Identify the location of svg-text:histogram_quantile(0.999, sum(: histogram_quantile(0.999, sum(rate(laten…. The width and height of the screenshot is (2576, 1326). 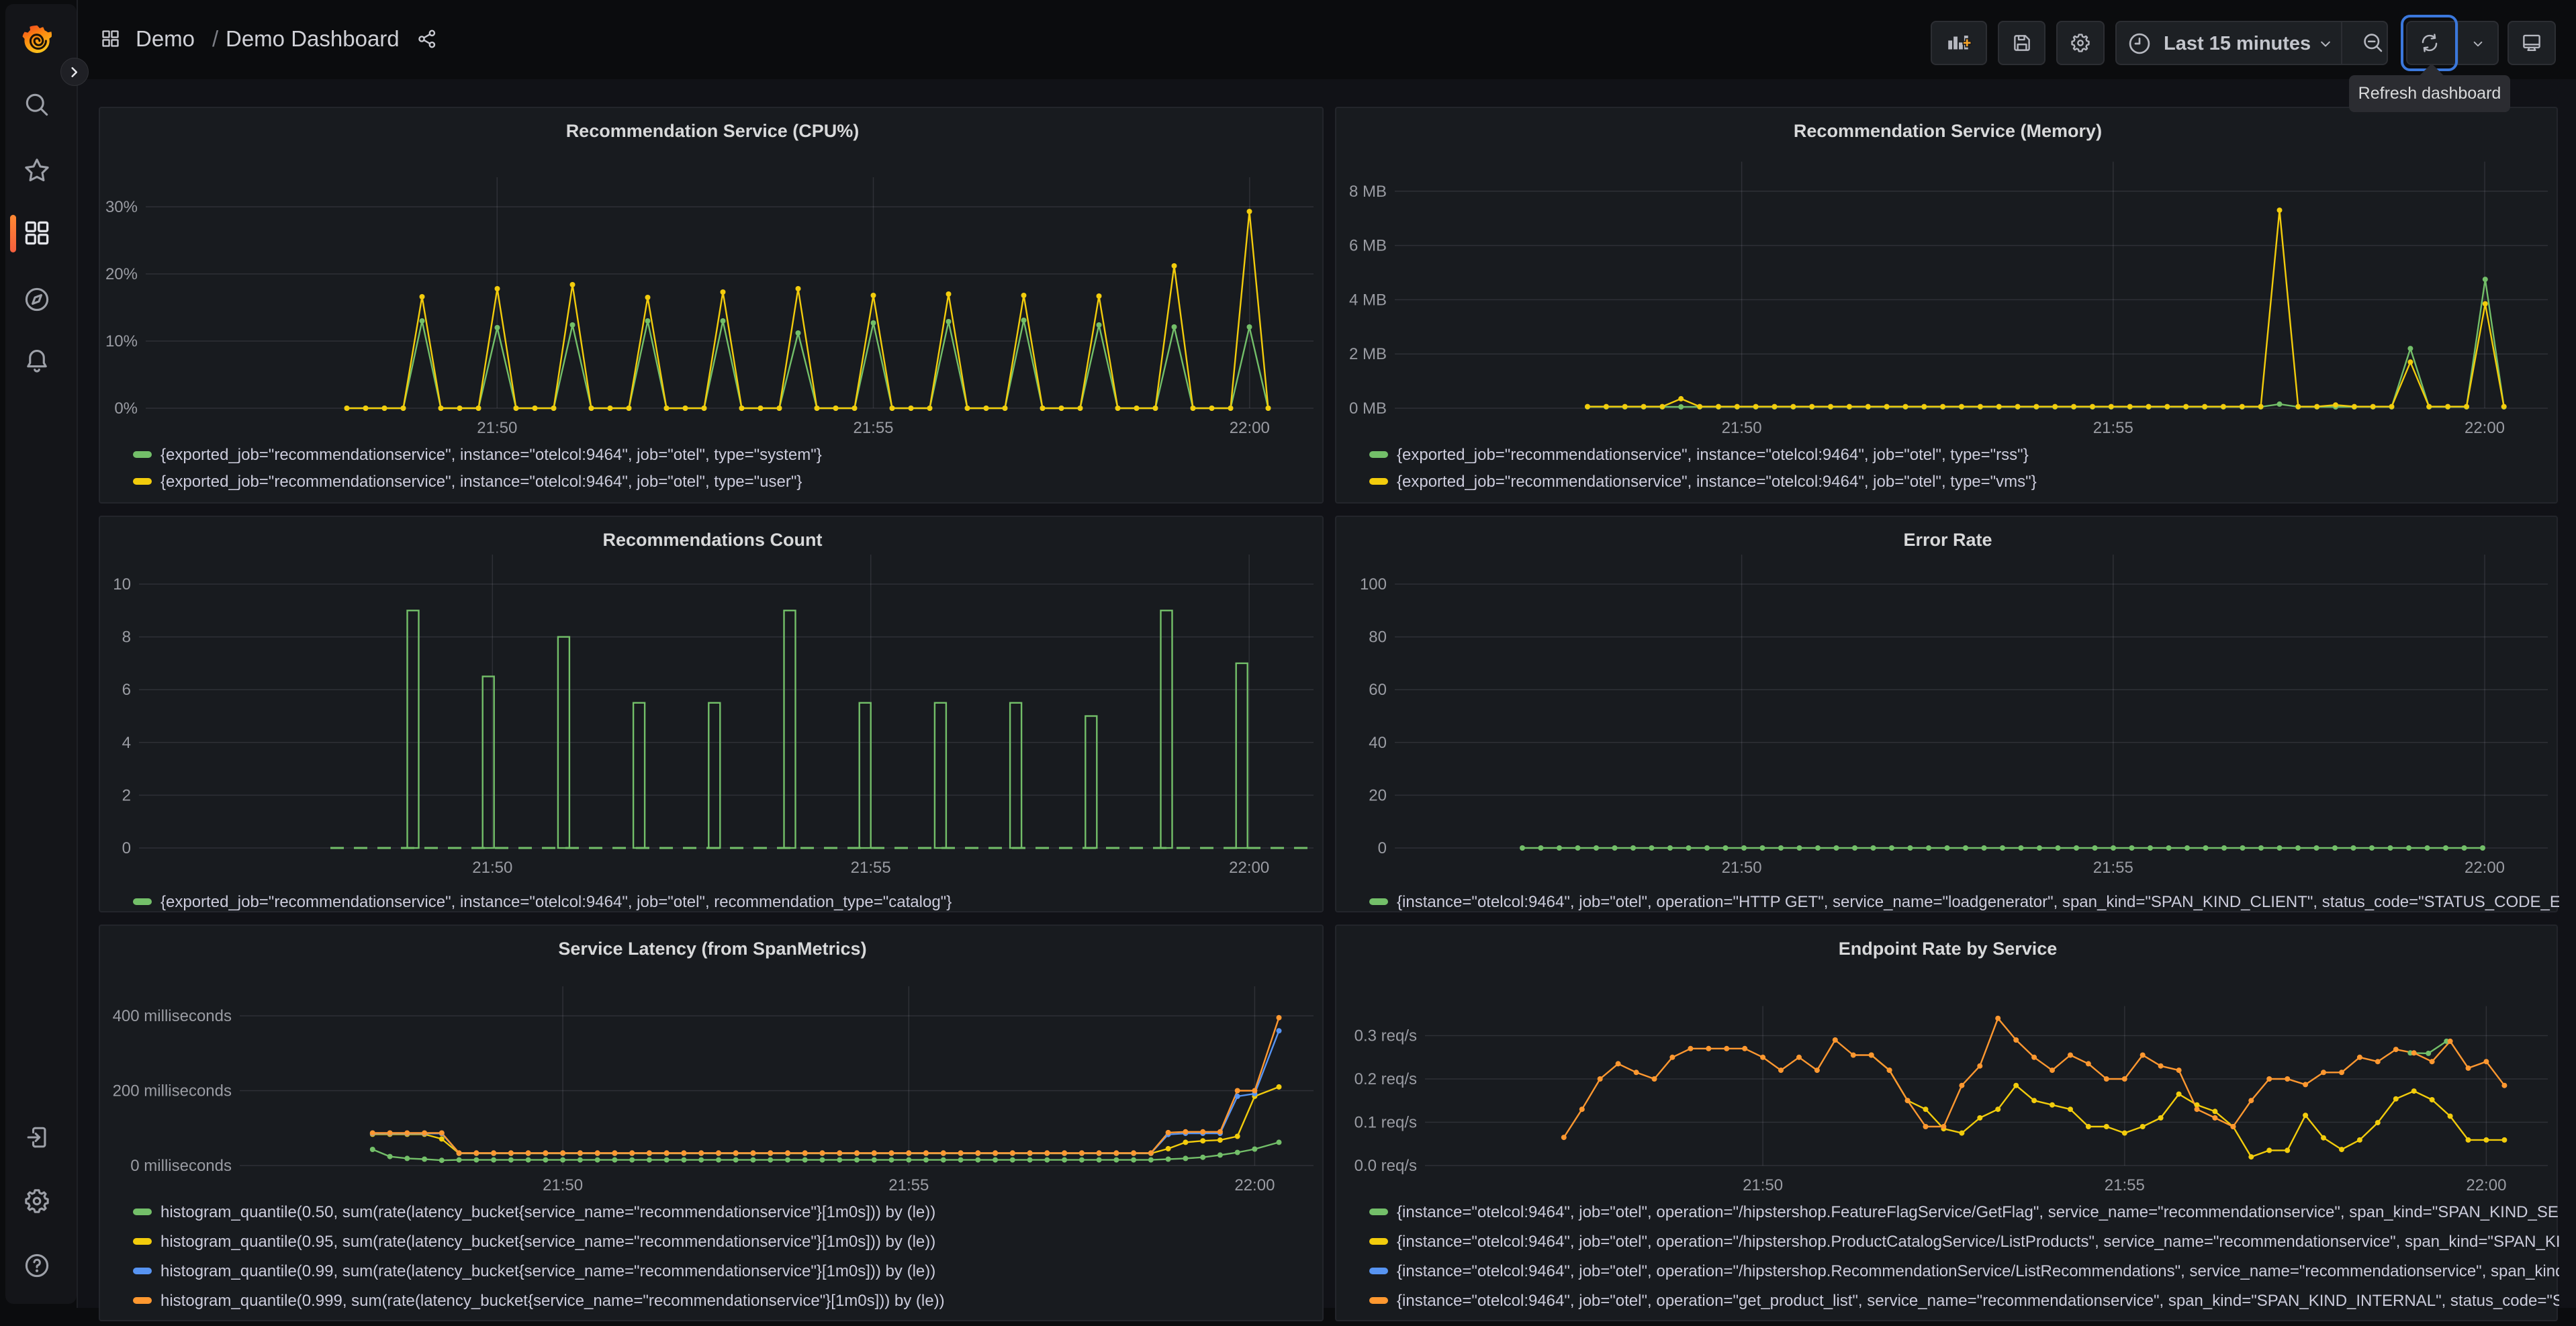
(552, 1301).